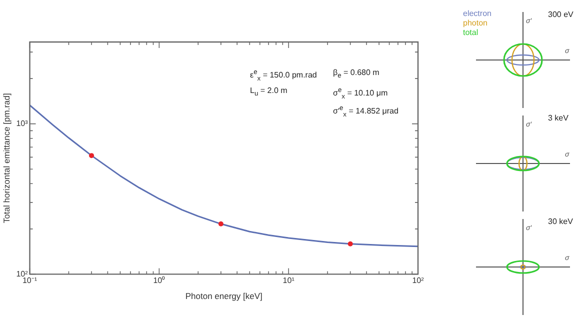 Image resolution: width=576 pixels, height=322 pixels. Describe the element at coordinates (475, 23) in the screenshot. I see `legend-label: photon` at that location.